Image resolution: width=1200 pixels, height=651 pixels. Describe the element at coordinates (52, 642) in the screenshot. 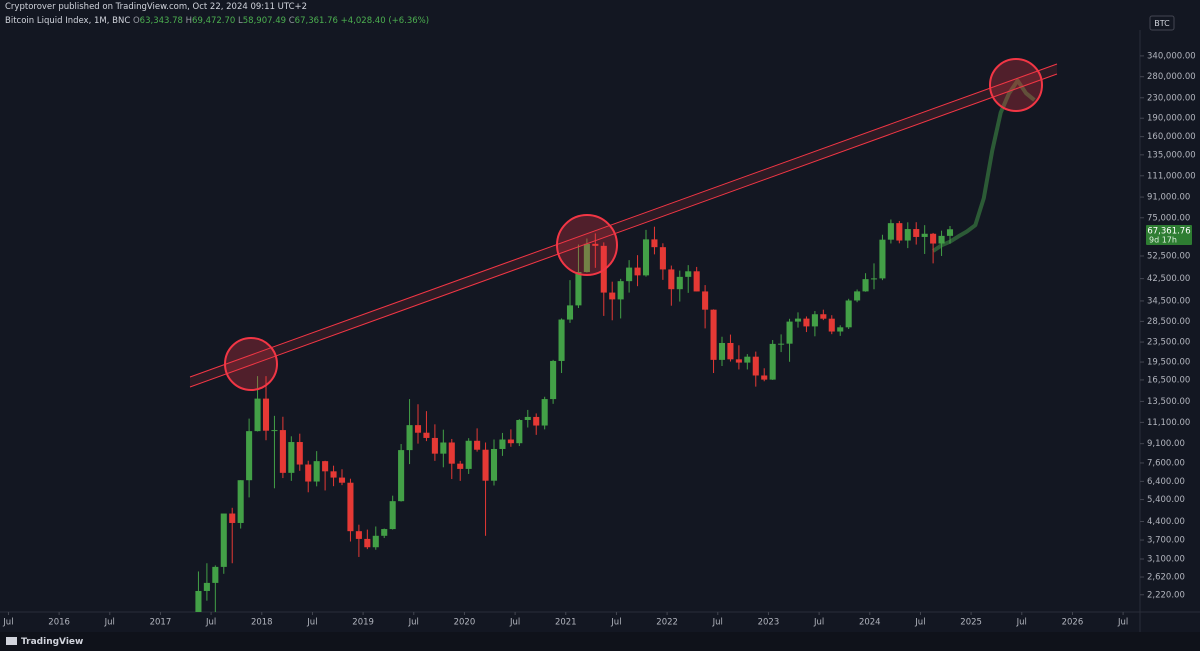

I see `brand: TradingView` at that location.